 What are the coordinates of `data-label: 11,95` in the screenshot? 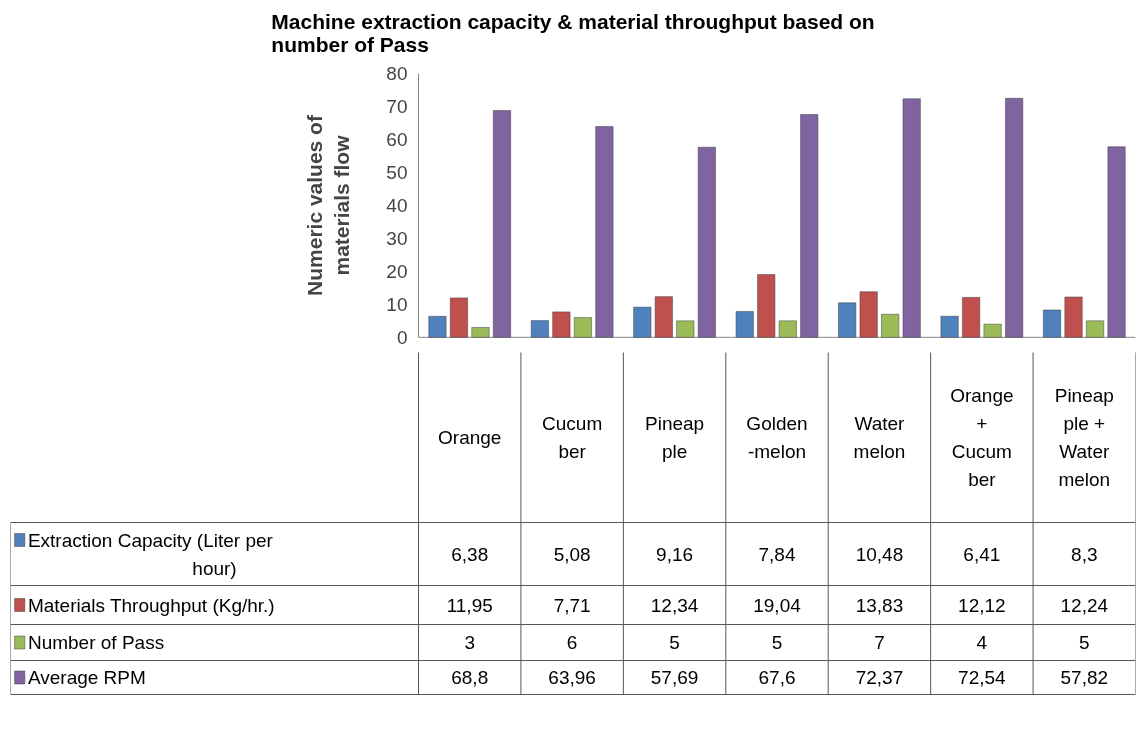 It's located at (469, 605).